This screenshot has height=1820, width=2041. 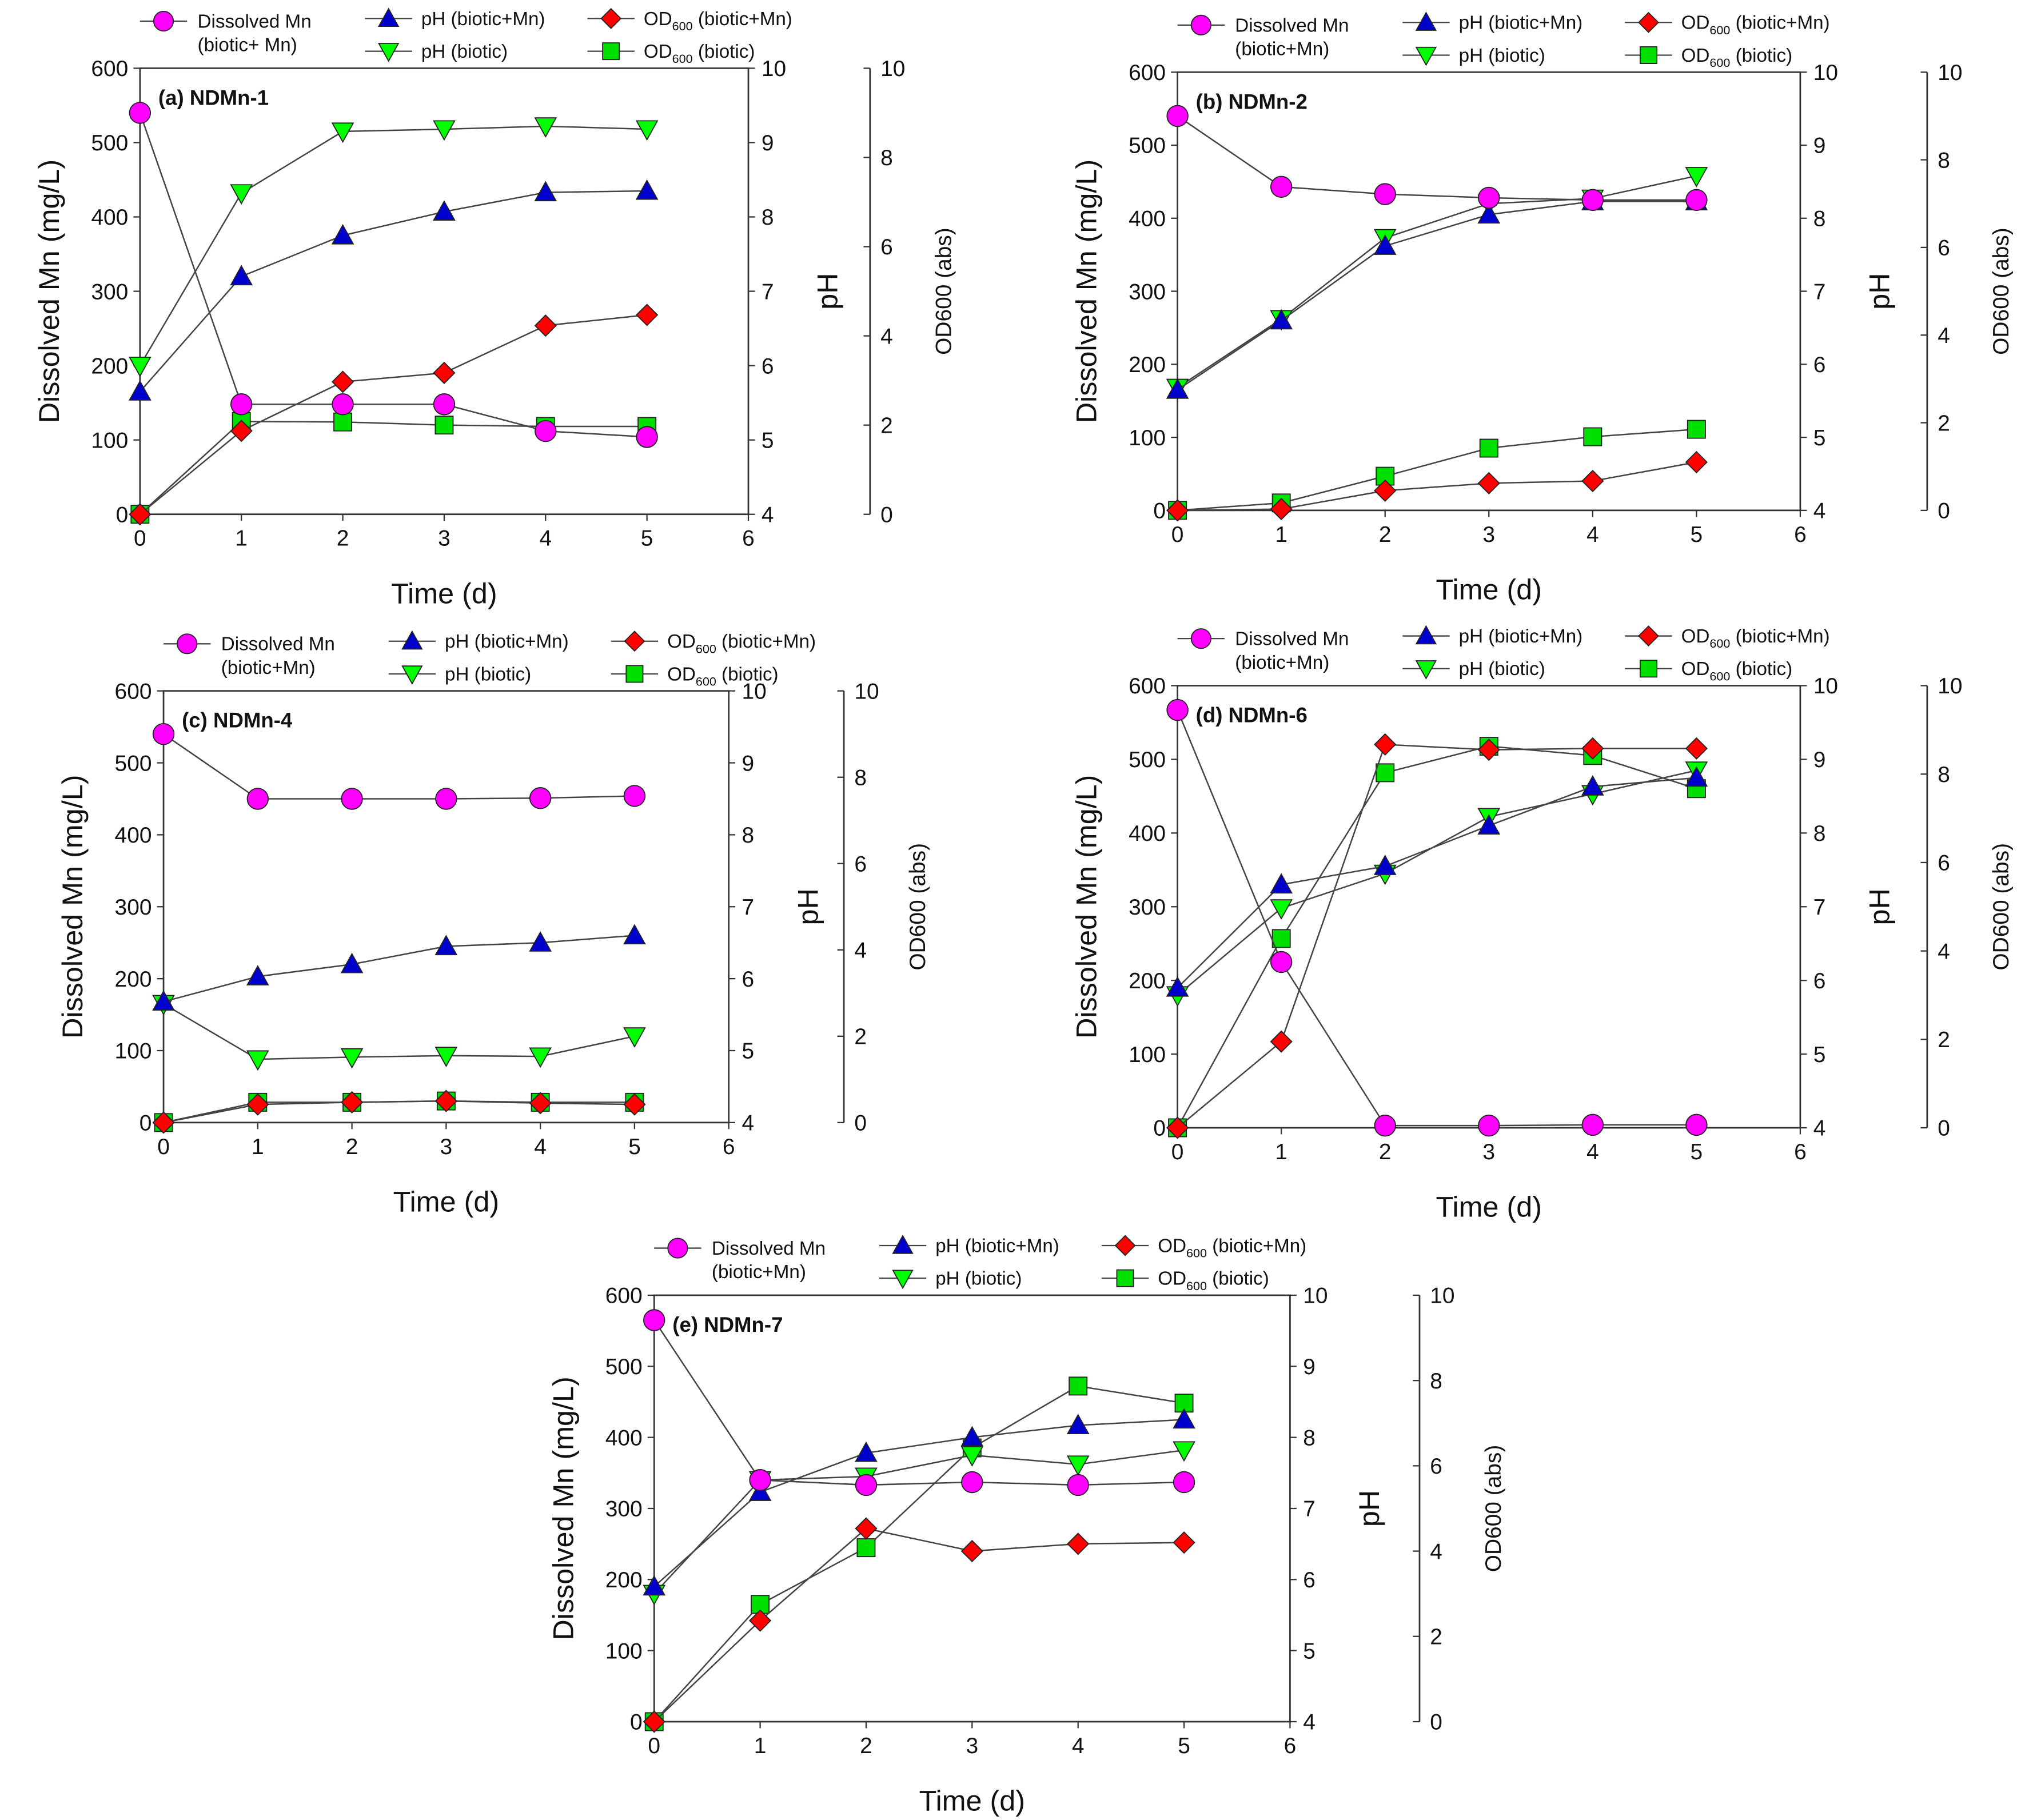 I want to click on y-left-tick-label: 300, so click(x=624, y=1509).